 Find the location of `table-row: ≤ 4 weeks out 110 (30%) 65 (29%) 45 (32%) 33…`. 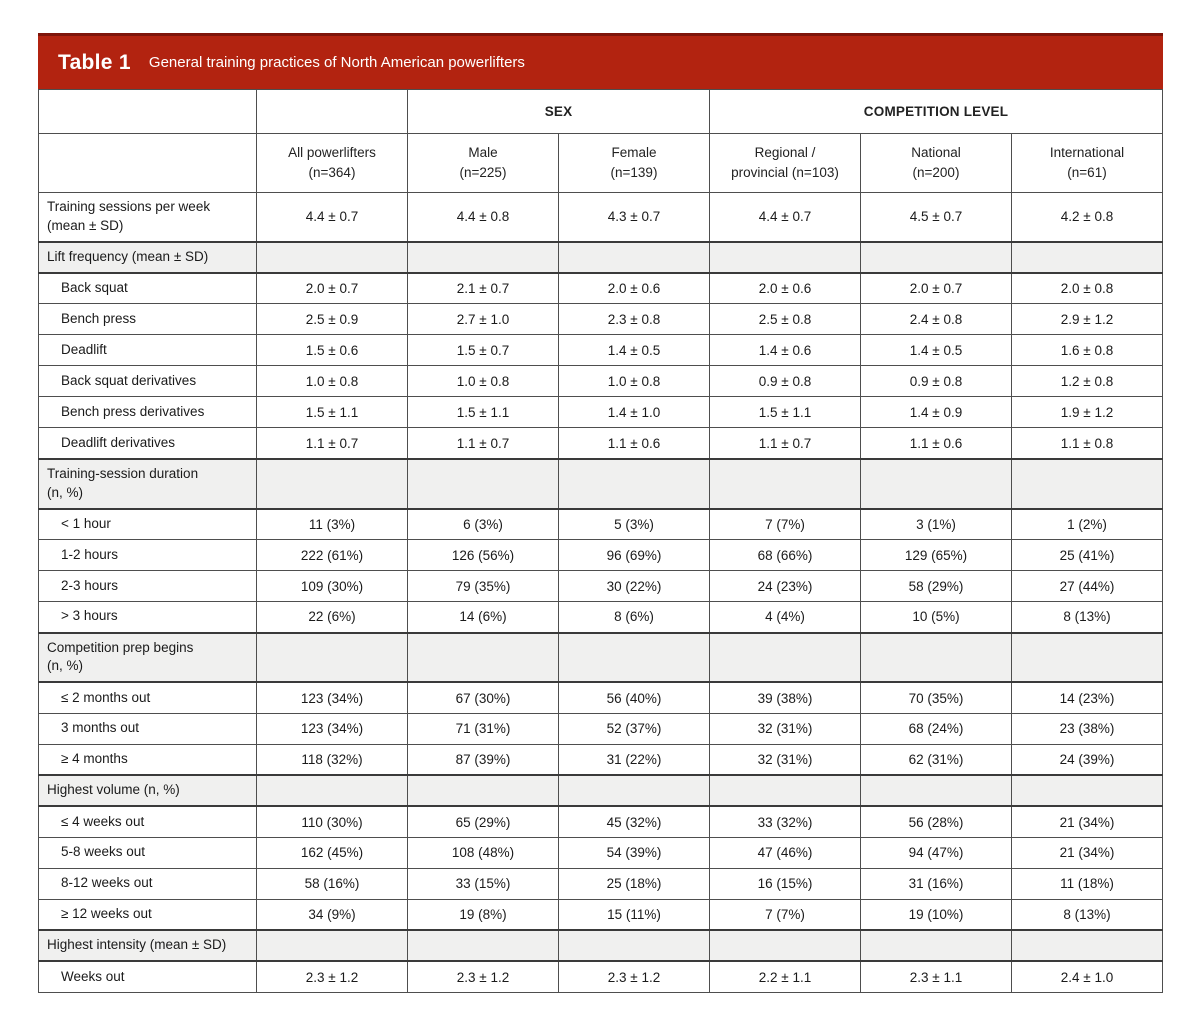

table-row: ≤ 4 weeks out 110 (30%) 65 (29%) 45 (32%) 33… is located at coordinates (600, 821).